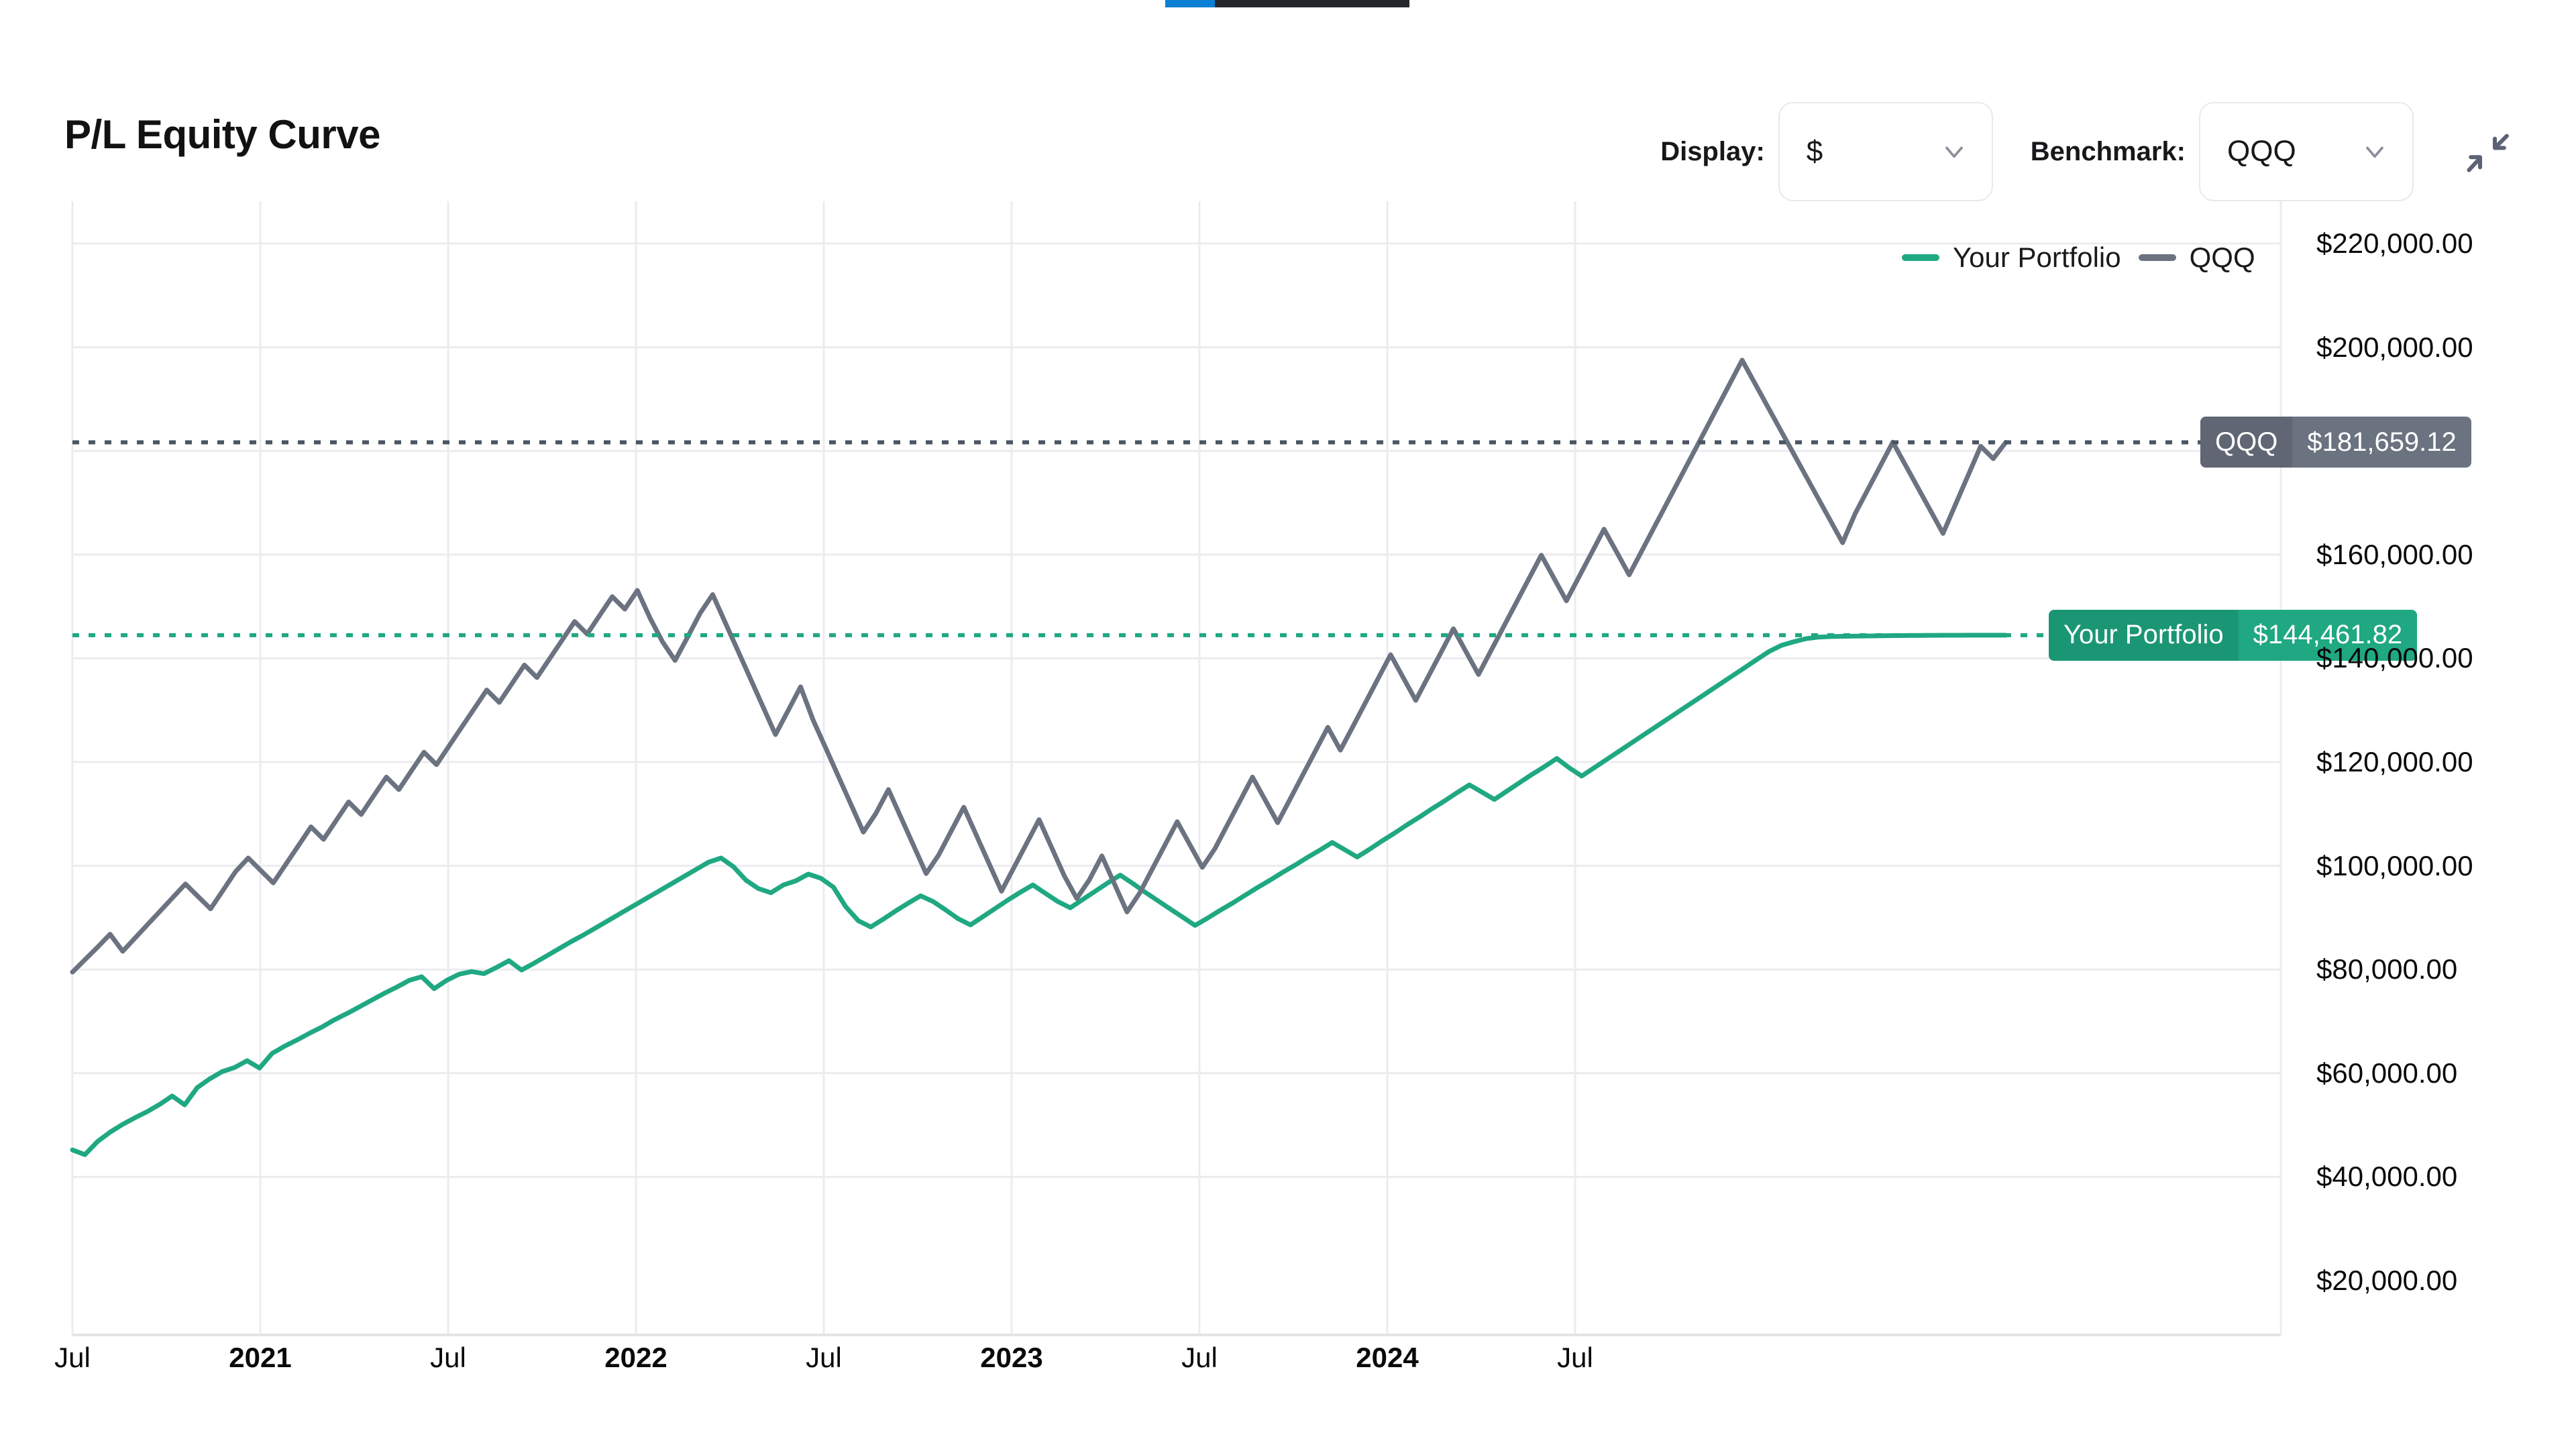 Image resolution: width=2576 pixels, height=1449 pixels. I want to click on x-axis-tick-label: 2024, so click(1387, 1357).